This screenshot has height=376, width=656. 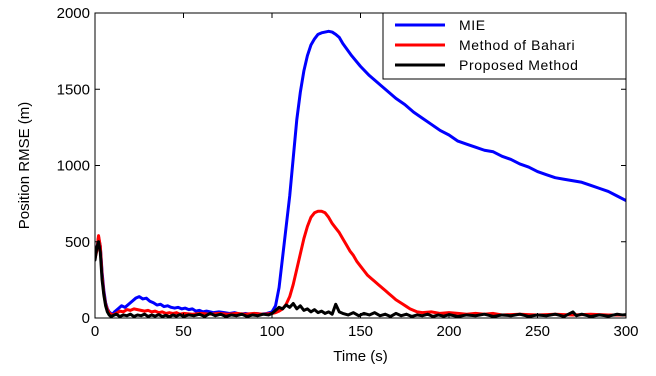 I want to click on legend-label-proposed-method: Proposed Method, so click(x=519, y=65).